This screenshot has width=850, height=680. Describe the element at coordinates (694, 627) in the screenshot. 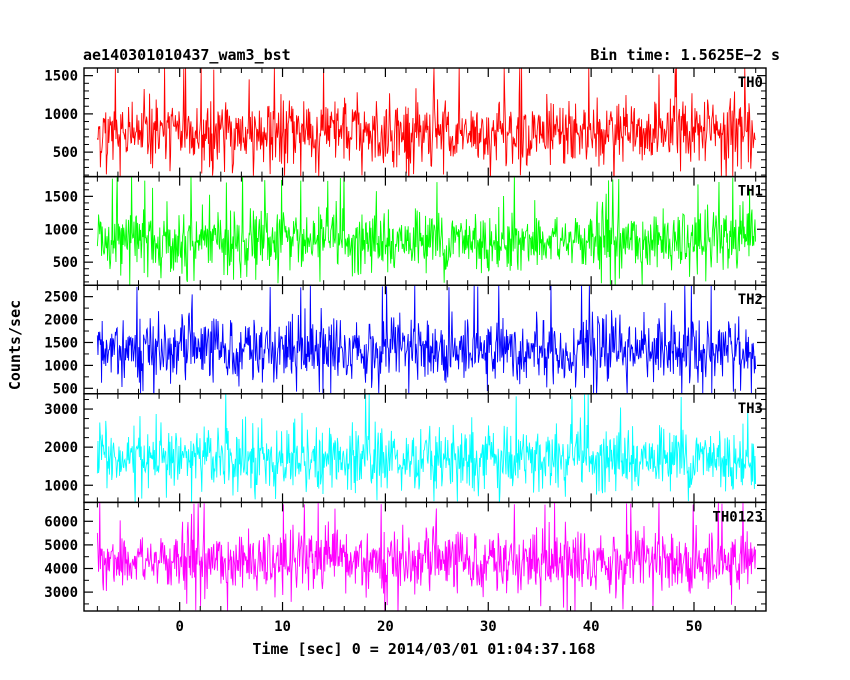

I see `x-tick-label: 50` at that location.